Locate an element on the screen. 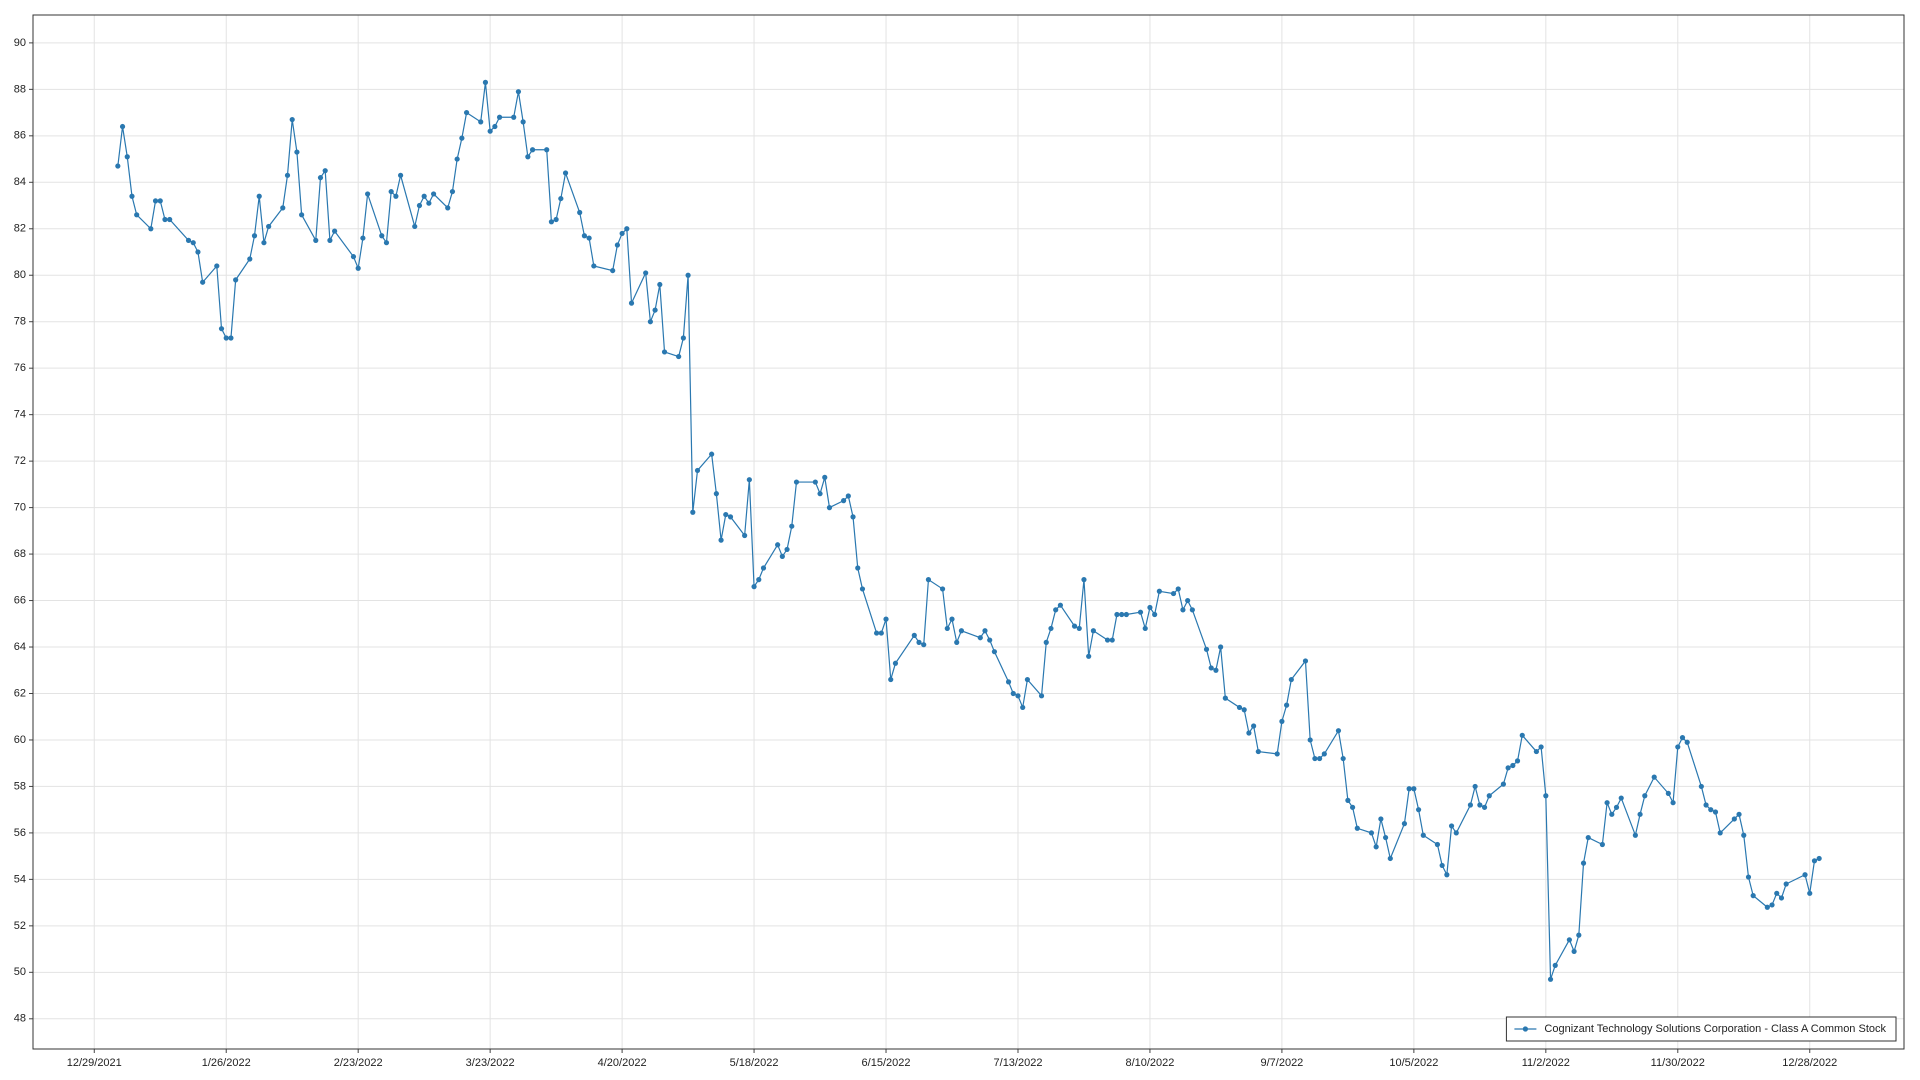 Image resolution: width=1920 pixels, height=1080 pixels. x-tick-label: 7/13/2022 is located at coordinates (1018, 1063).